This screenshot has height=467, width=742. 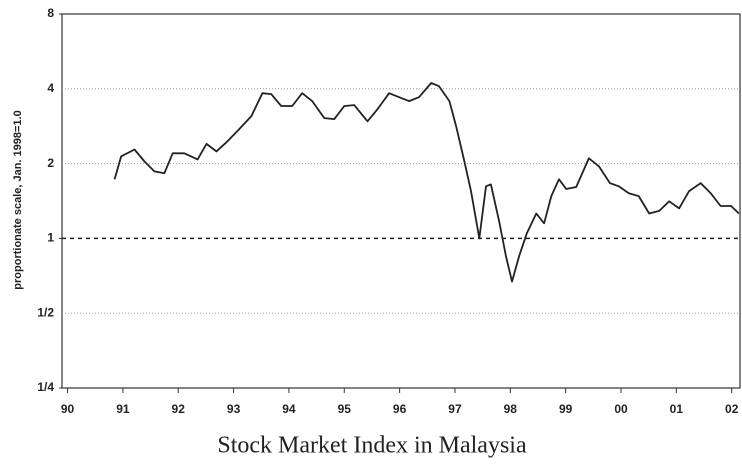 I want to click on y-tick-label: 8, so click(x=50, y=13).